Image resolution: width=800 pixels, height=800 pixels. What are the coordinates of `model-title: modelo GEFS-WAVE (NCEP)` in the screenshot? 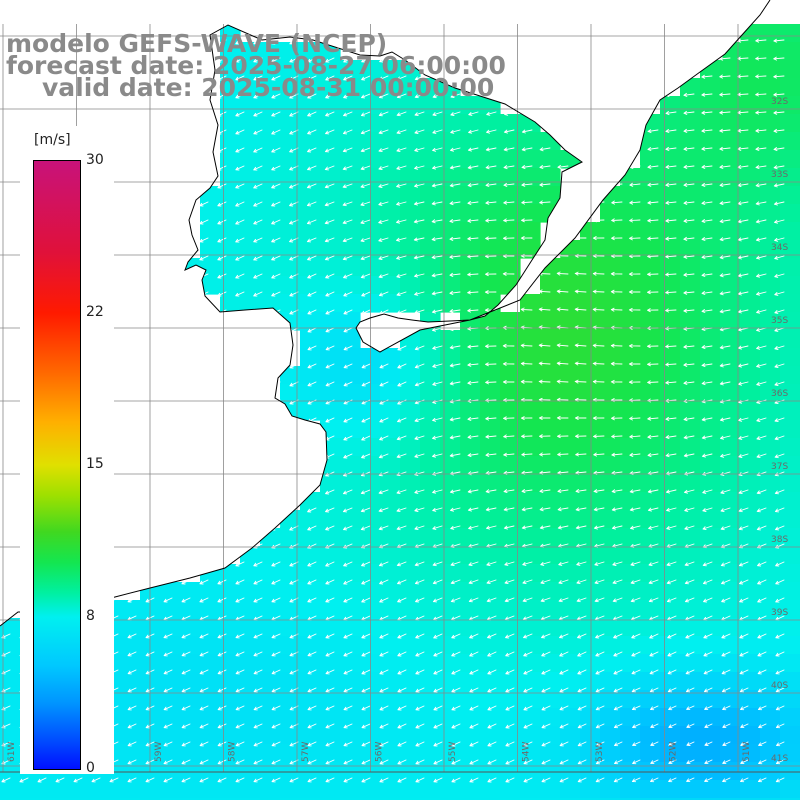 It's located at (197, 43).